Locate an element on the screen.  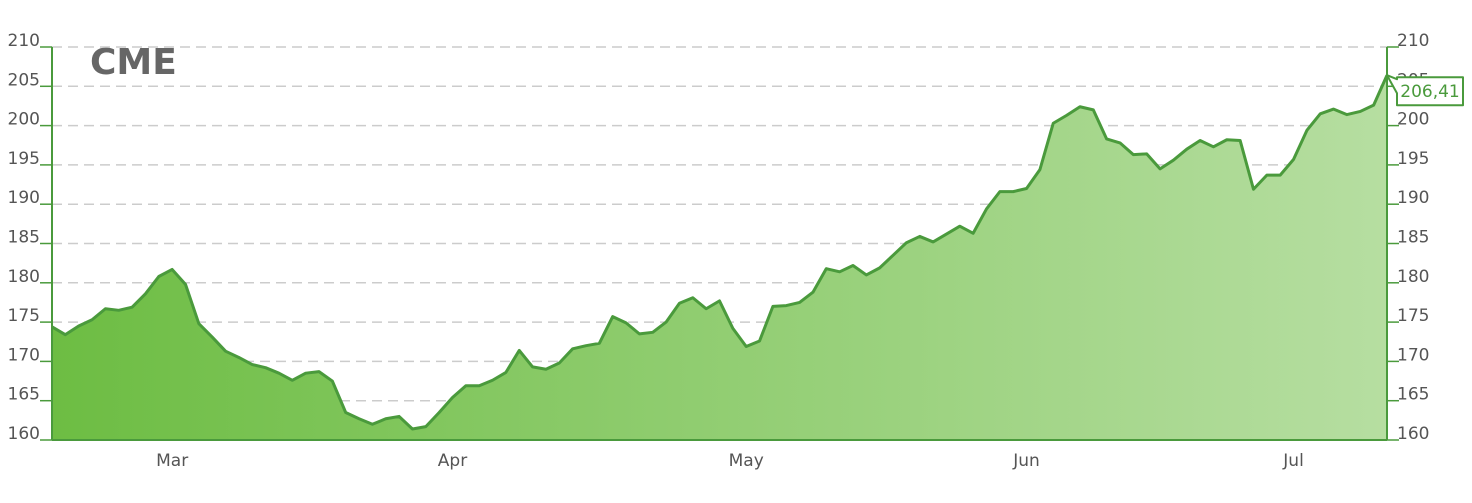
y-tick-label: 170 is located at coordinates (24, 355).